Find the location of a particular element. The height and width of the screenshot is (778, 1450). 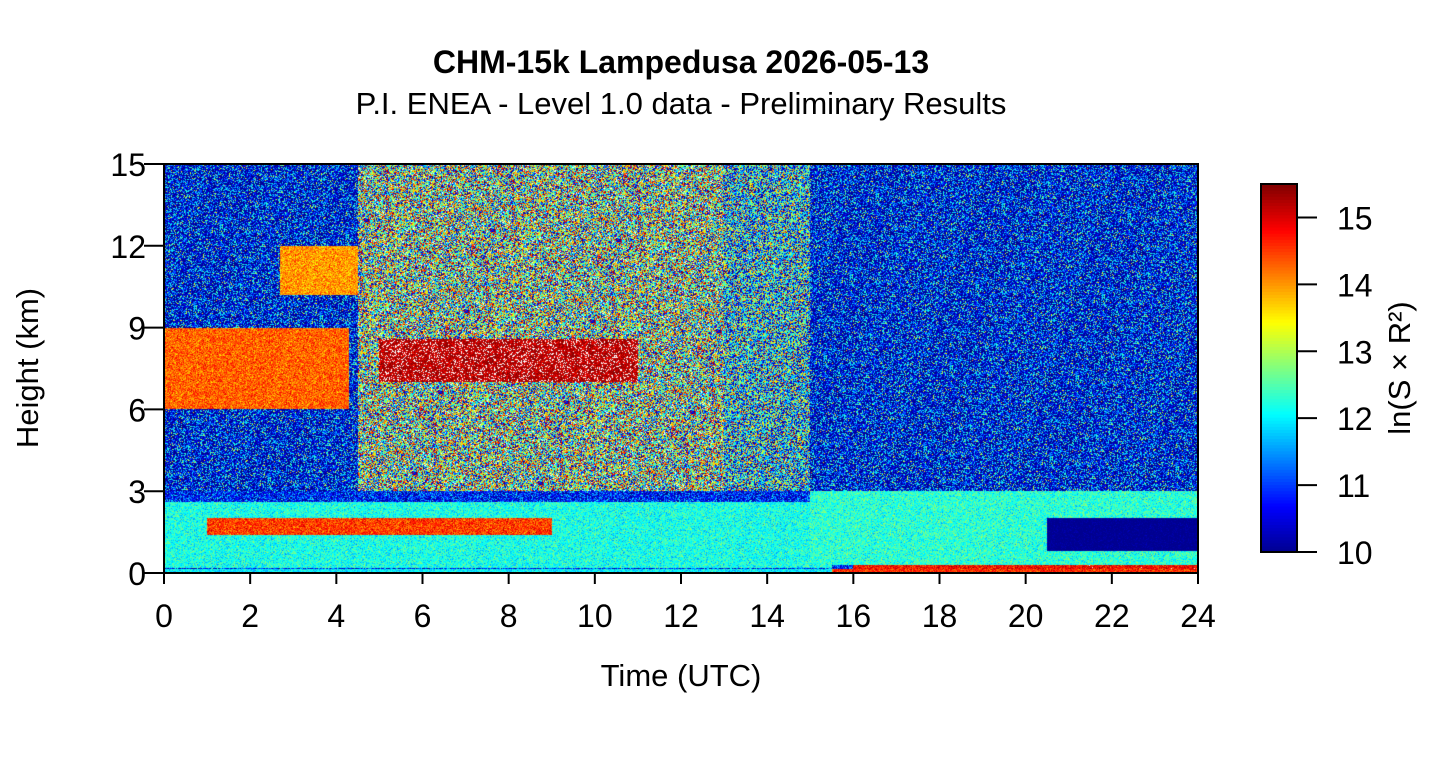

colorbar-tick-label: 15 is located at coordinates (1355, 218).